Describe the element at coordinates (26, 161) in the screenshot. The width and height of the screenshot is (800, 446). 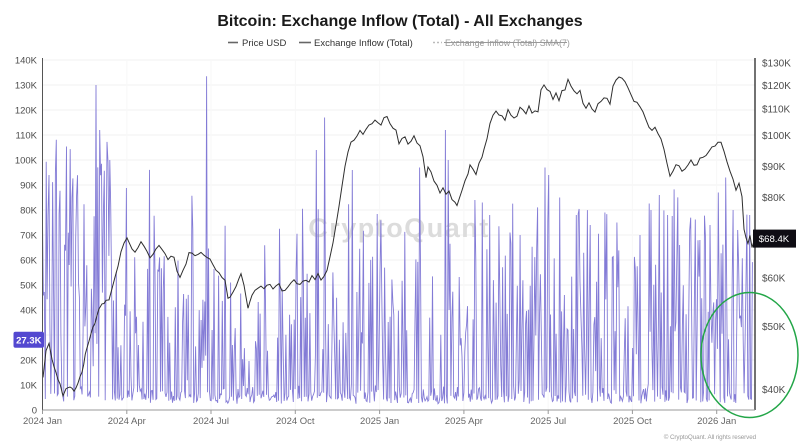
I see `svg-text: 100K` at that location.